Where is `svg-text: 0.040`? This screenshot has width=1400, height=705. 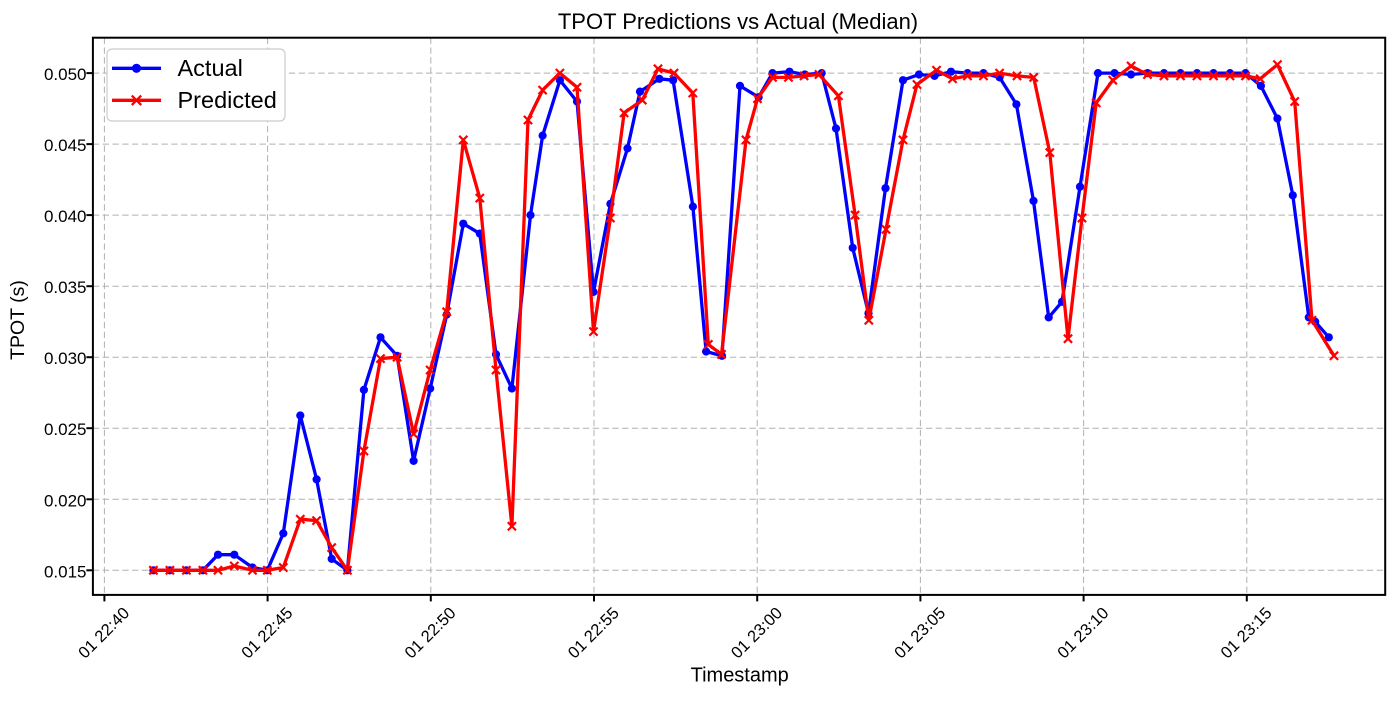
svg-text: 0.040 is located at coordinates (65, 216).